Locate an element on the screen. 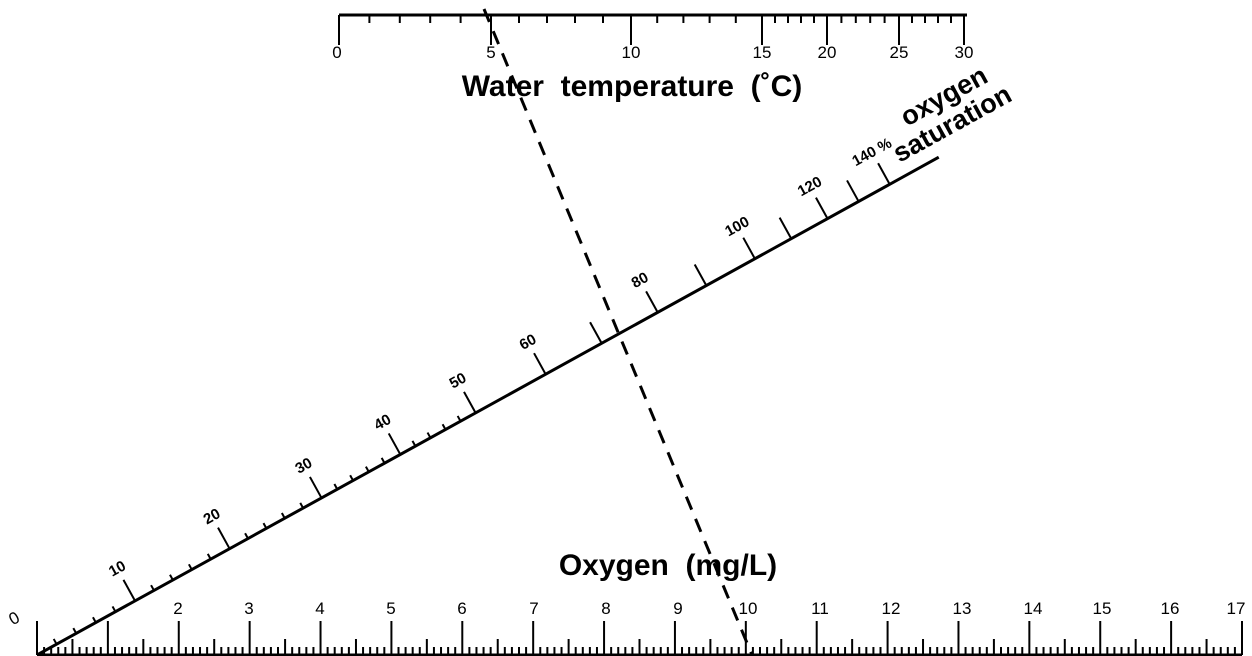  temperature-tick-label-0: 0 is located at coordinates (336, 52).